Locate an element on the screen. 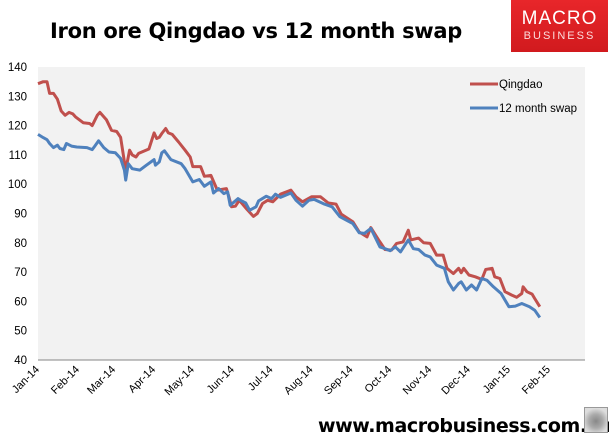 The height and width of the screenshot is (437, 609). y-tick-label: 130 is located at coordinates (17, 97).